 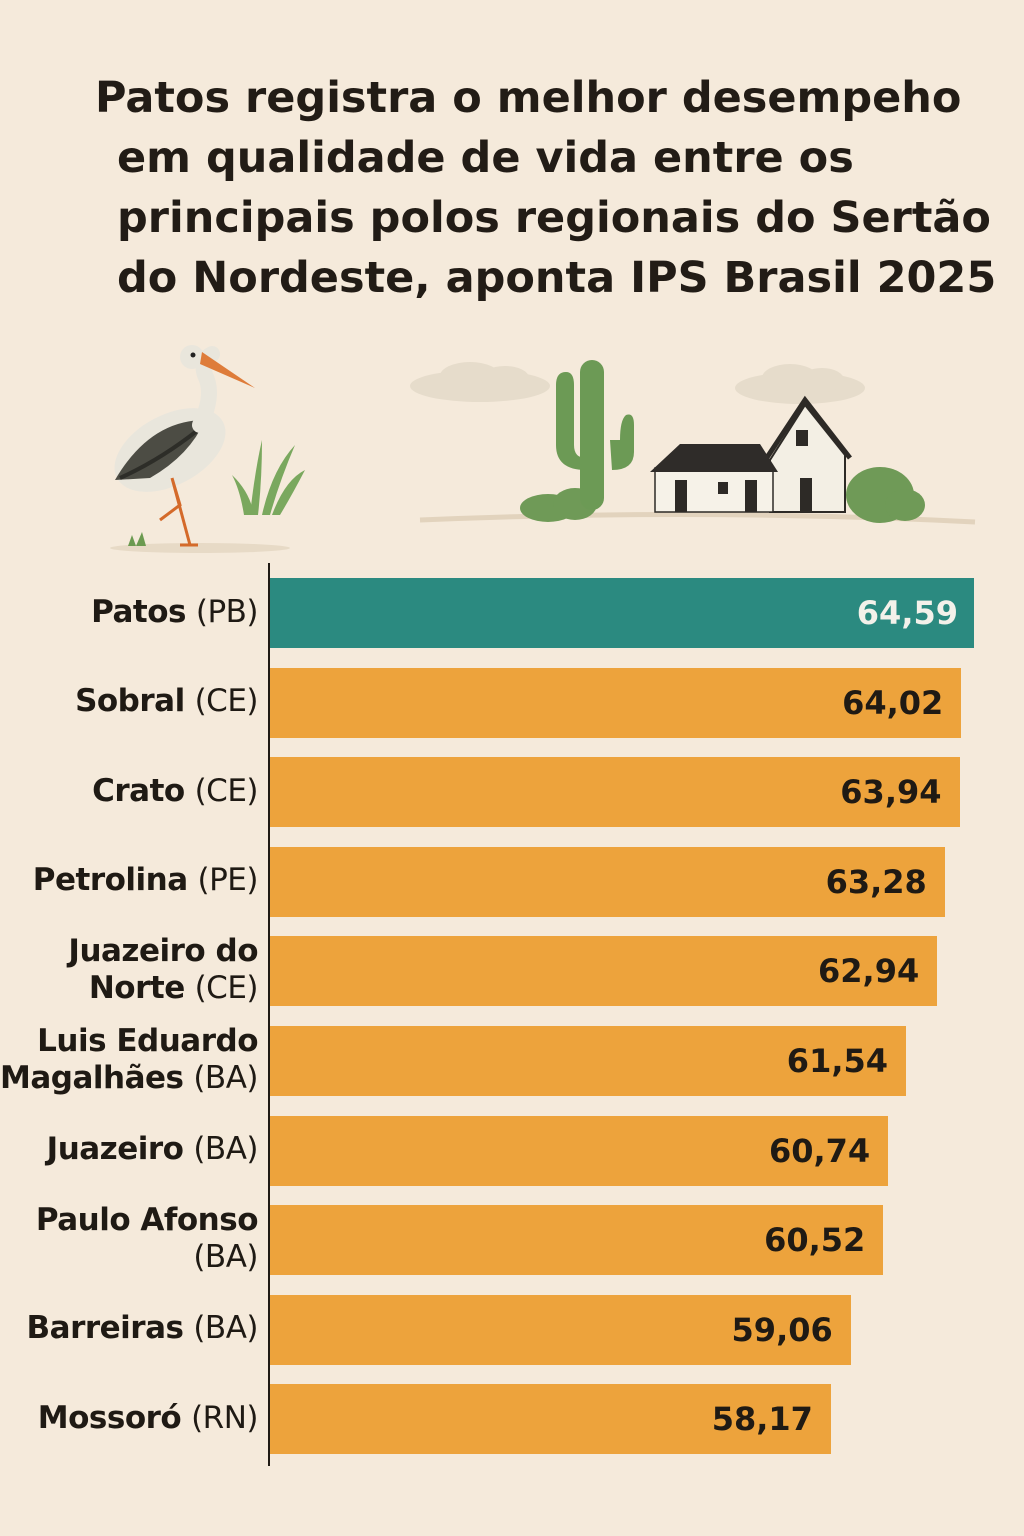 I want to click on bar-crato, so click(x=615, y=792).